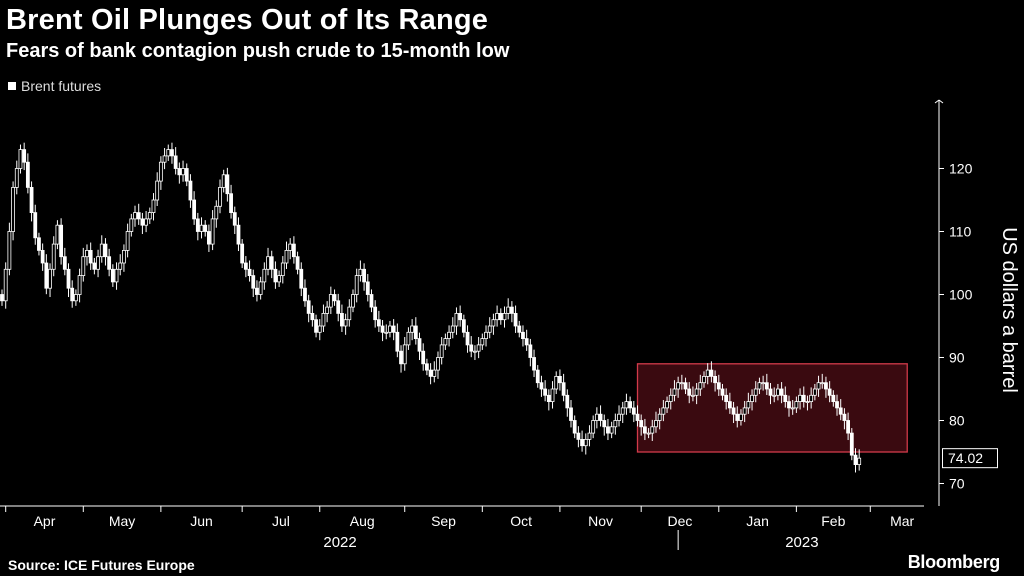 The height and width of the screenshot is (576, 1024). I want to click on y-tick-label: 70, so click(957, 484).